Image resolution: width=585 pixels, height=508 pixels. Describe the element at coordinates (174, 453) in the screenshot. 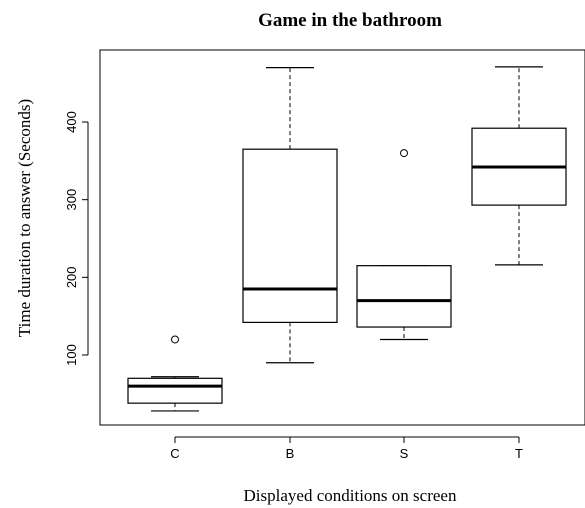

I see `x-tick-label-C: C` at that location.